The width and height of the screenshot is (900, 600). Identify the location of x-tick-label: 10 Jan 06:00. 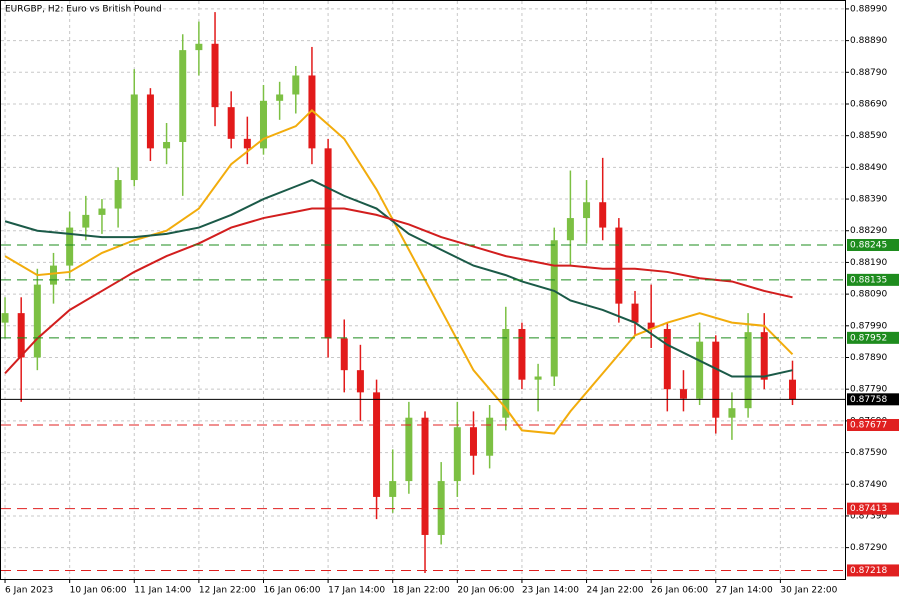
(98, 591).